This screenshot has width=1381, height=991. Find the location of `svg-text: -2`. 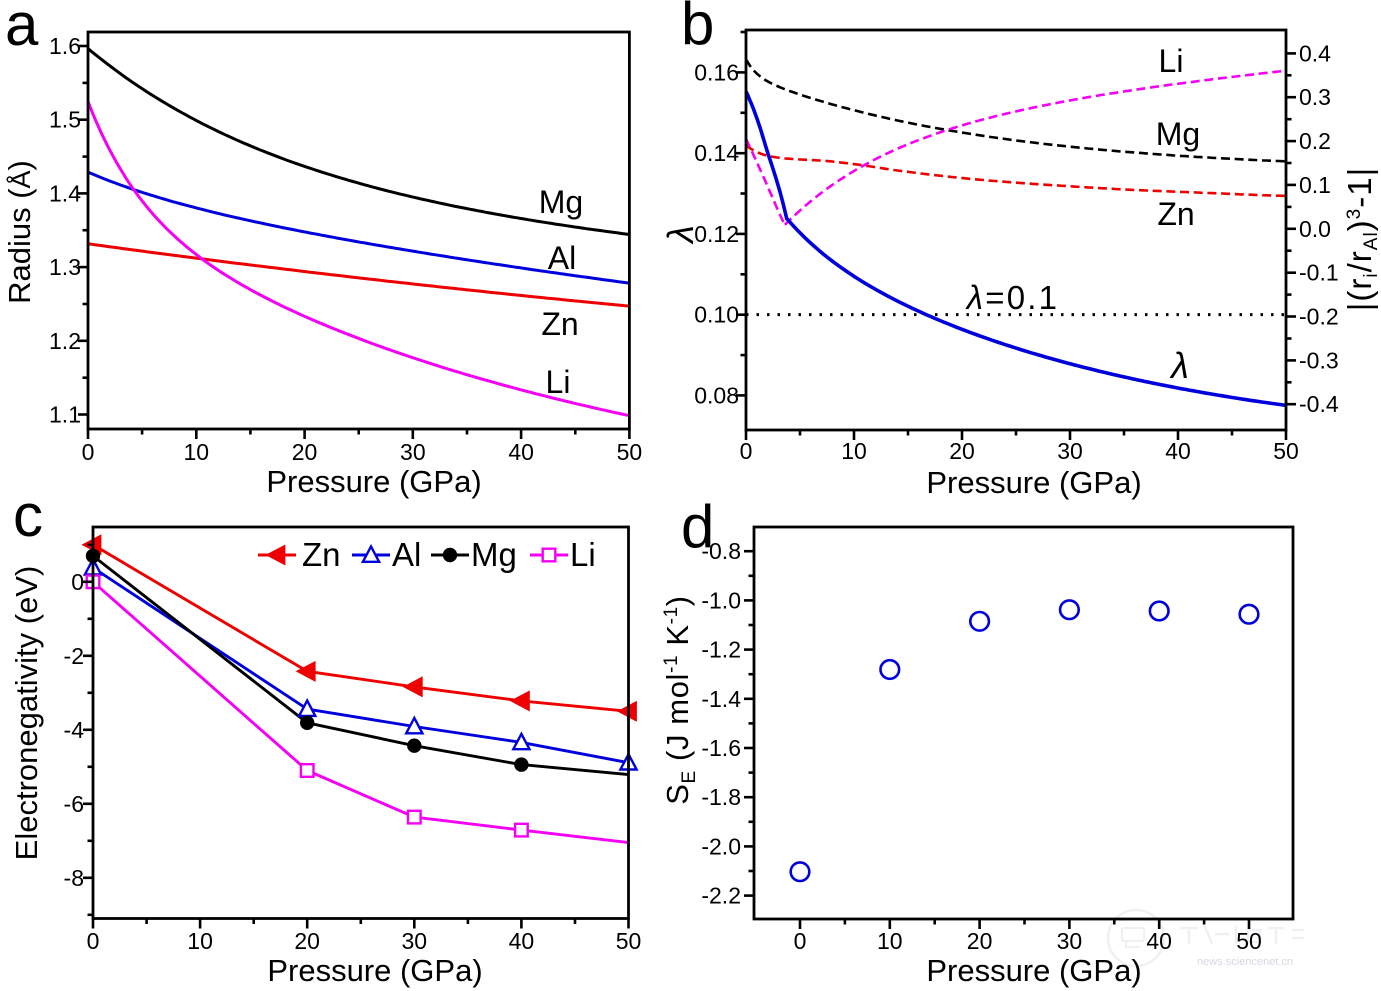

svg-text: -2 is located at coordinates (74, 656).